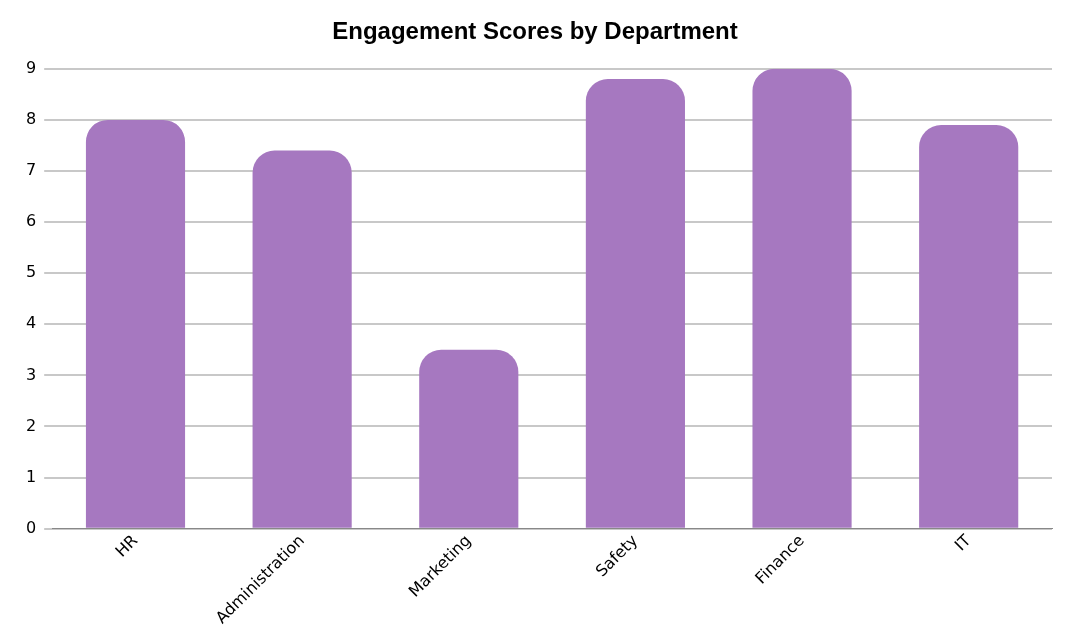 The width and height of the screenshot is (1080, 639). I want to click on y-tick-label: 4, so click(31, 323).